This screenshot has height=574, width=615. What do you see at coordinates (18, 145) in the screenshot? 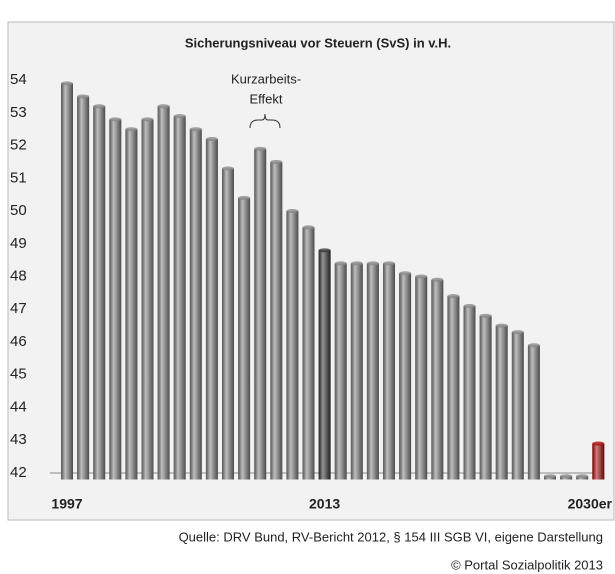
I see `y-tick-label: 52` at bounding box center [18, 145].